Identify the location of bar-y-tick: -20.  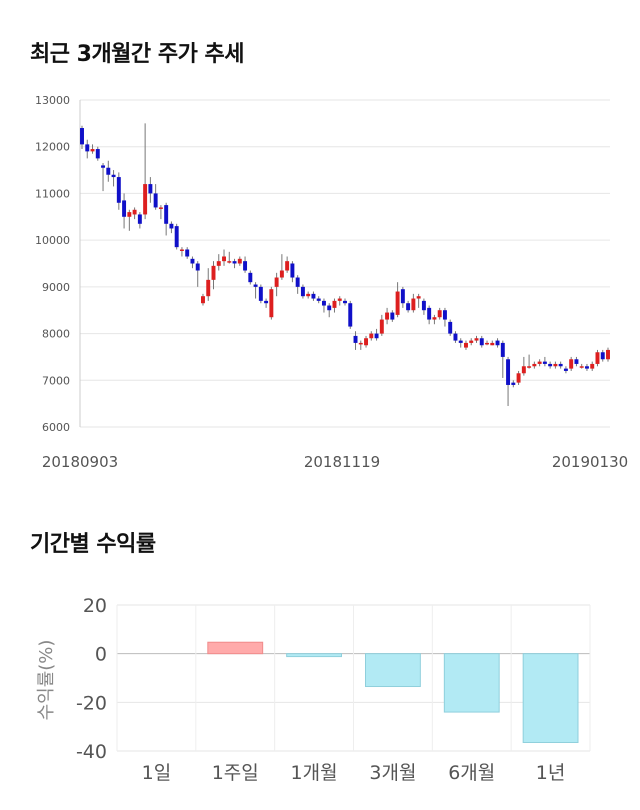
(91, 703).